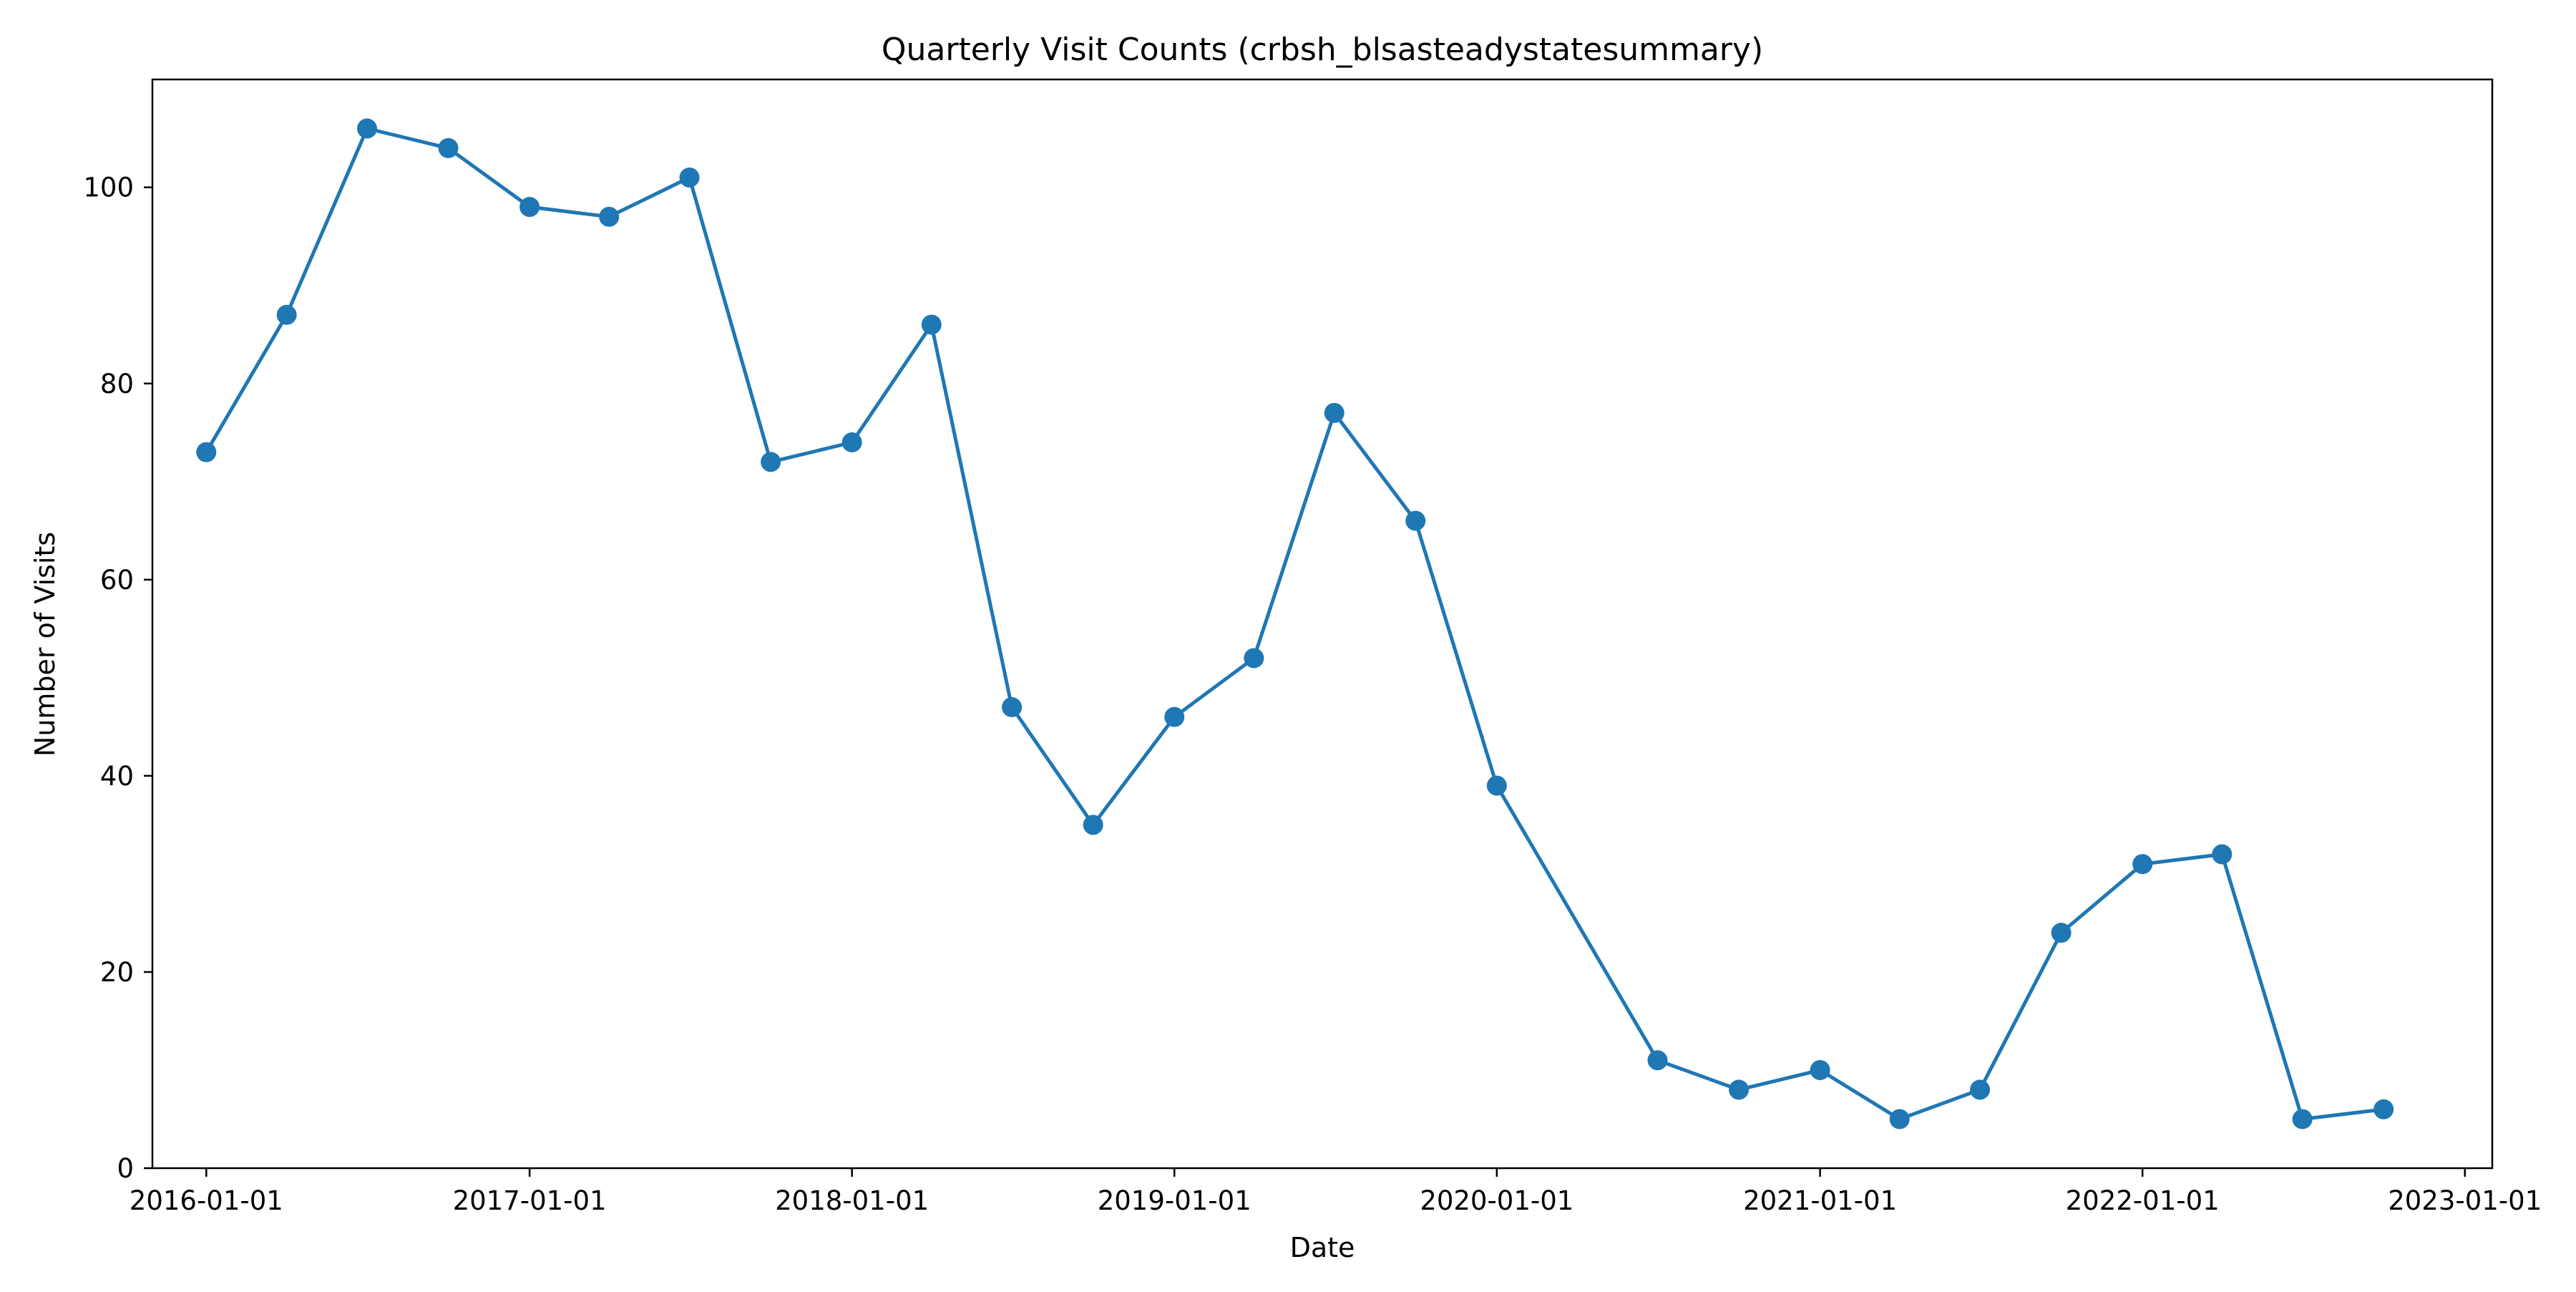  What do you see at coordinates (117, 972) in the screenshot?
I see `y-tick-label: 20` at bounding box center [117, 972].